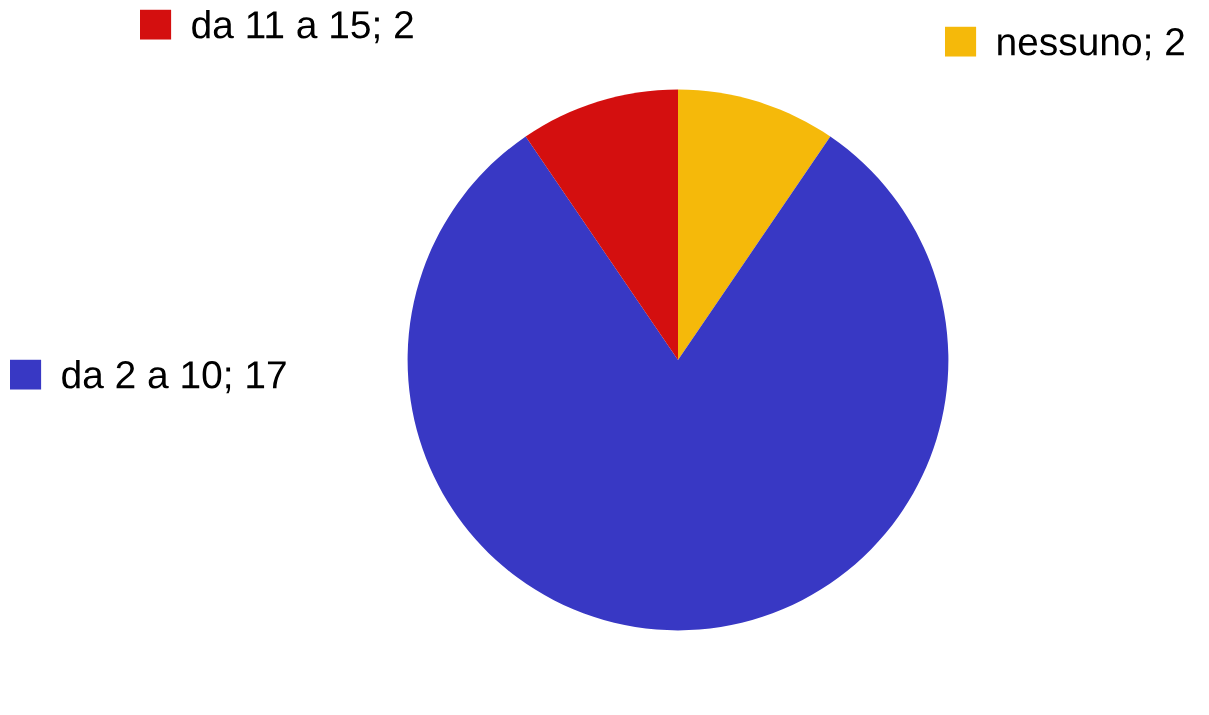 The width and height of the screenshot is (1209, 715). I want to click on legend-label: da 11 a 15; 2, so click(302, 26).